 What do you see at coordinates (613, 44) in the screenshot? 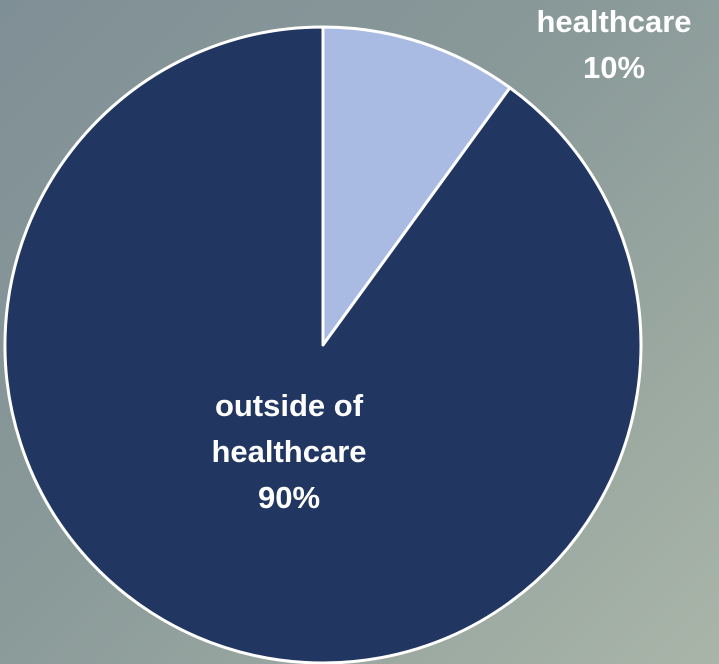
I see `slice-label-0: healthcare 10%` at bounding box center [613, 44].